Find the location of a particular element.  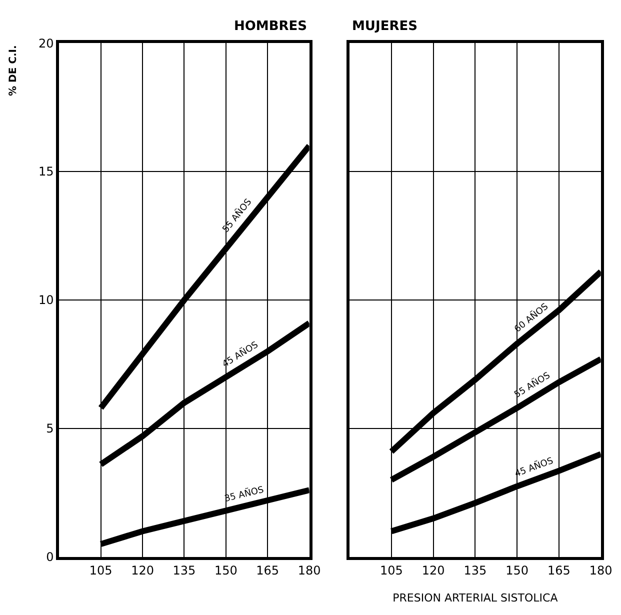

y-tick-label: 20 is located at coordinates (46, 43).